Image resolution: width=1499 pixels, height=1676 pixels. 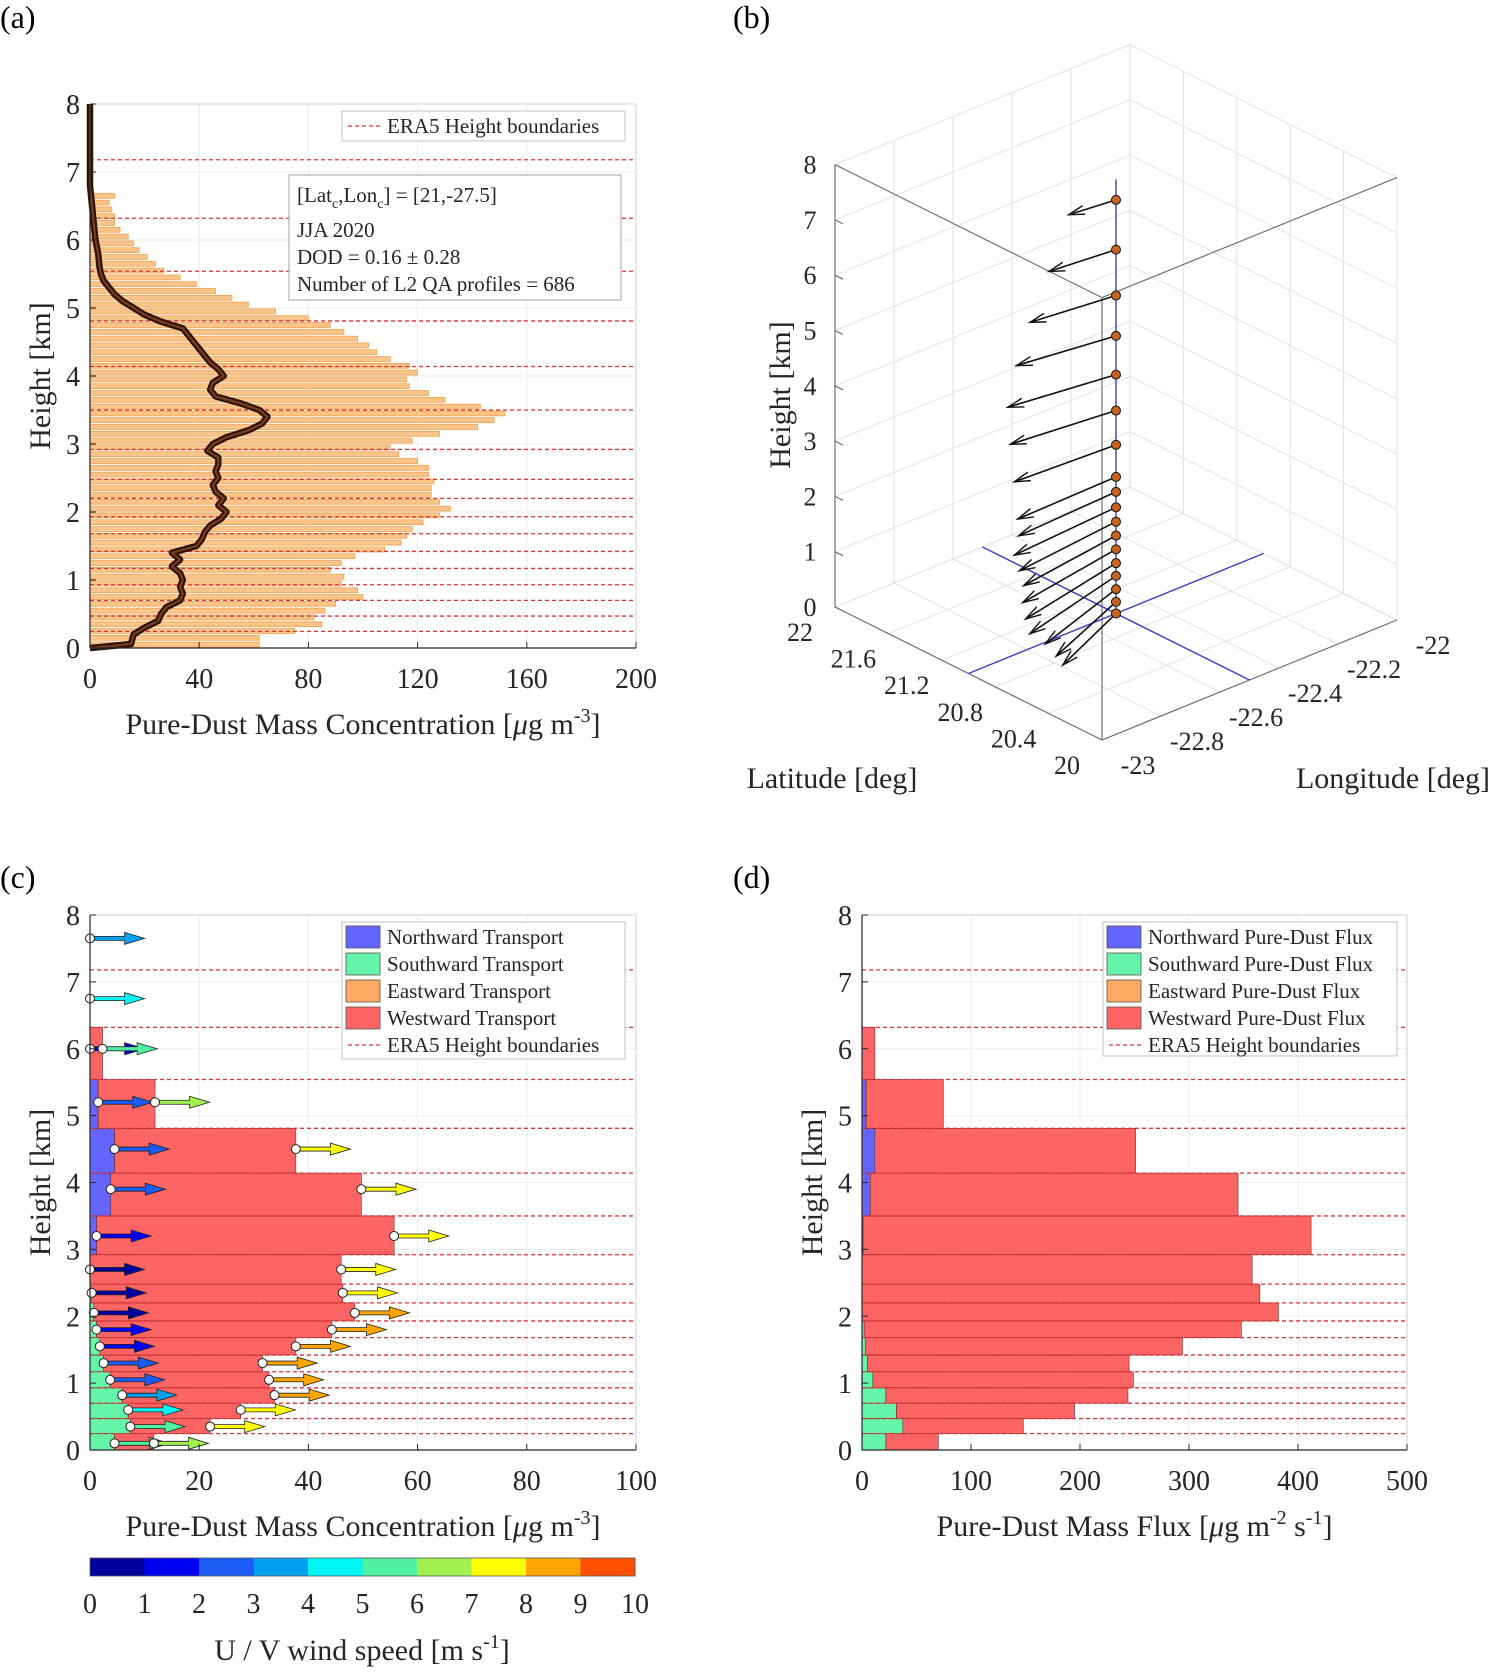 What do you see at coordinates (810, 331) in the screenshot?
I see `z-tick-label: 5` at bounding box center [810, 331].